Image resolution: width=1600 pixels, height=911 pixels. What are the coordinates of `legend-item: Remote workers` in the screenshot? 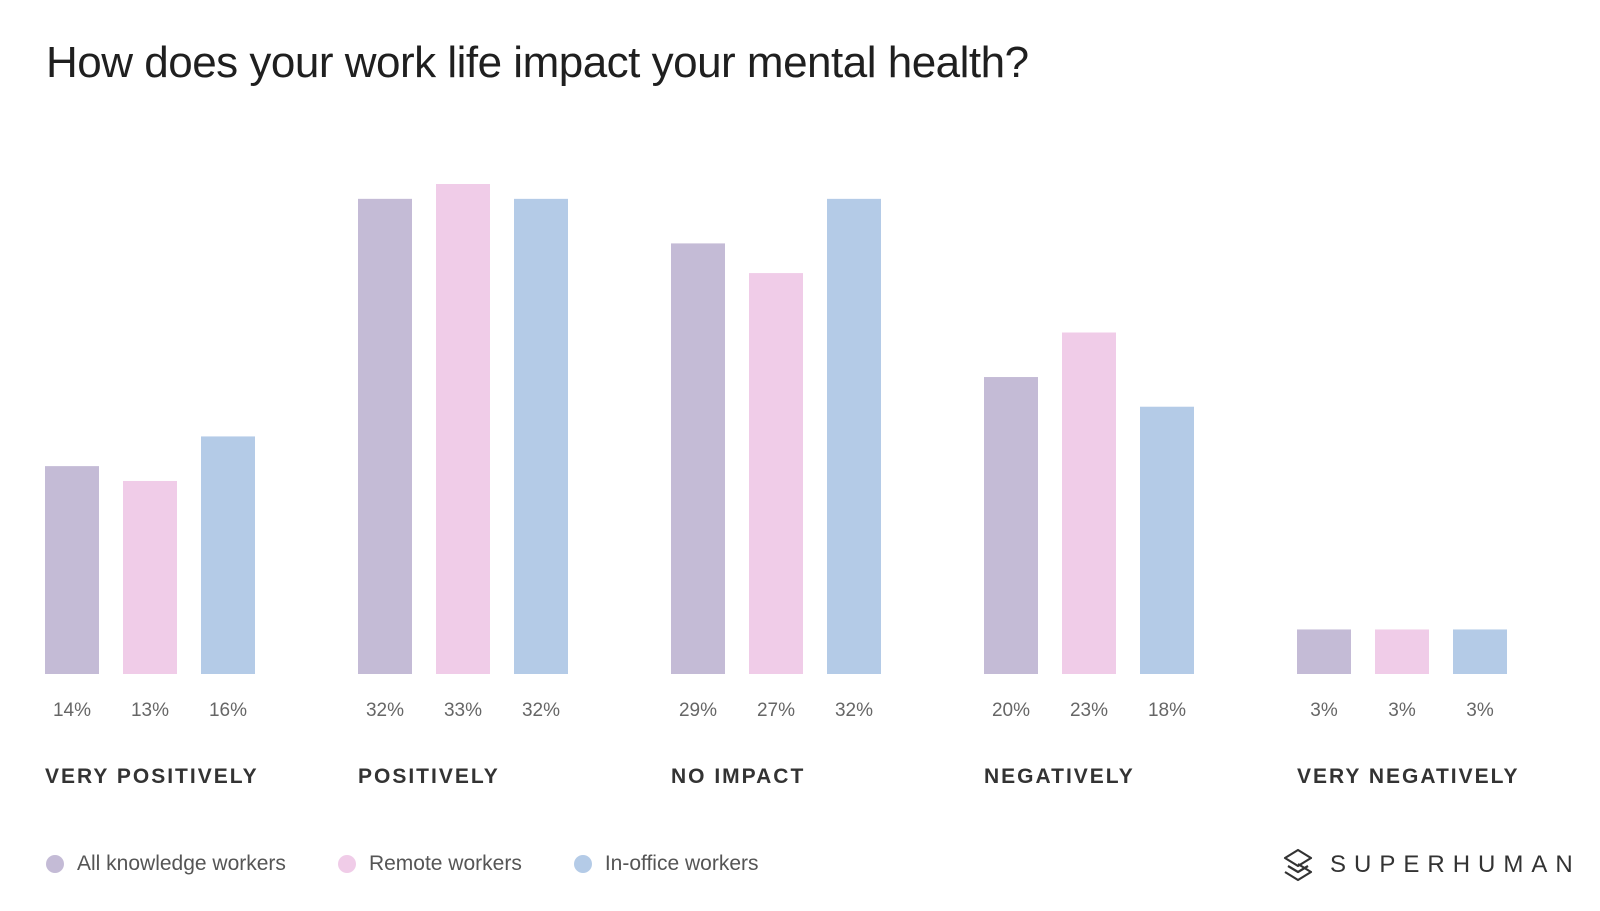 It's located at (429, 864).